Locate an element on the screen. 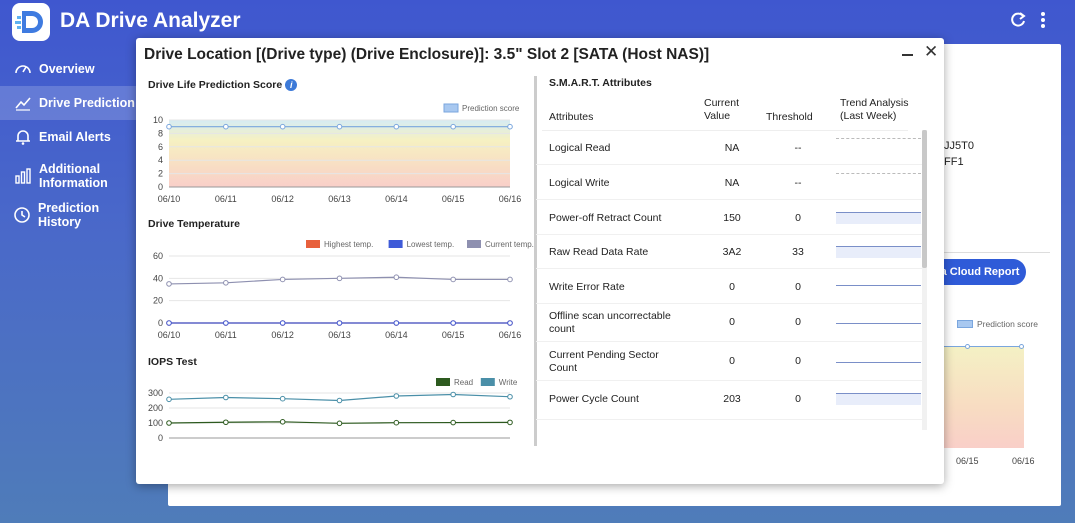  column-header-threshold: Threshold is located at coordinates (789, 117).